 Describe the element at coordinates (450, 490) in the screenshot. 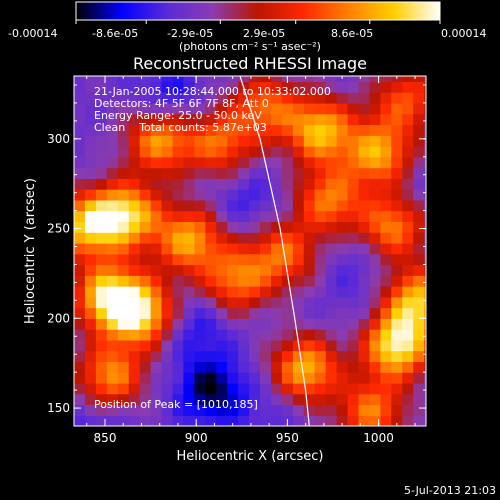

I see `timestamp: 5-Jul-2013 21:03` at that location.